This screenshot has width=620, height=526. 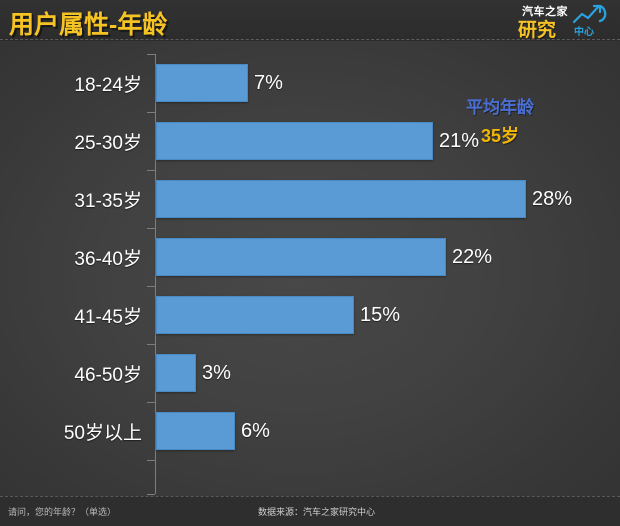 I want to click on arrow-swoosh-icon, so click(x=589, y=14).